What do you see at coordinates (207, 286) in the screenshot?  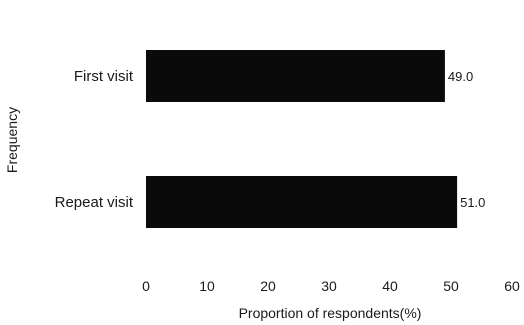 I see `x-tick-label-10: 10` at bounding box center [207, 286].